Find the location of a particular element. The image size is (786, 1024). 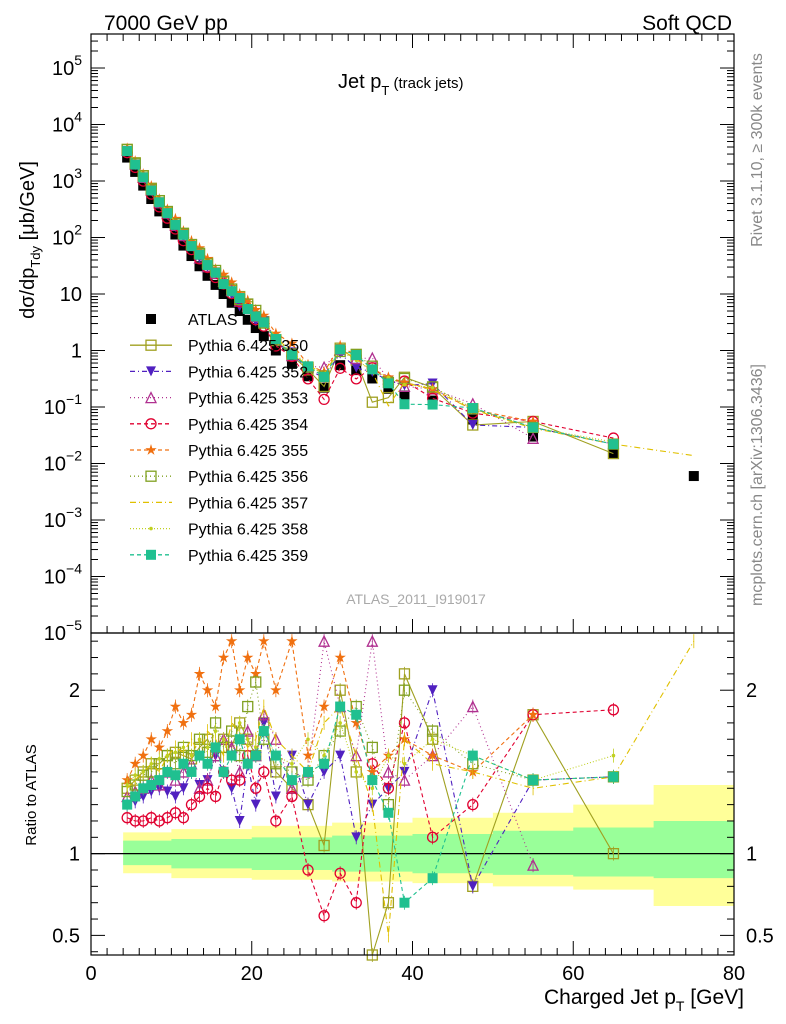

legend-label: Pythia 6.425 353 is located at coordinates (248, 399).